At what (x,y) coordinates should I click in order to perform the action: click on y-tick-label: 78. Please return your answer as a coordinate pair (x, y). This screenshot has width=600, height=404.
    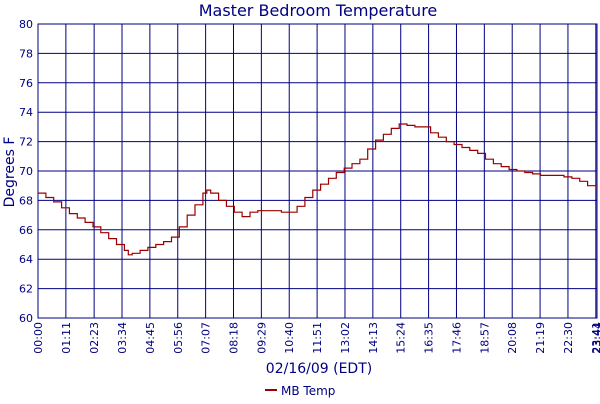
    Looking at the image, I should click on (26, 53).